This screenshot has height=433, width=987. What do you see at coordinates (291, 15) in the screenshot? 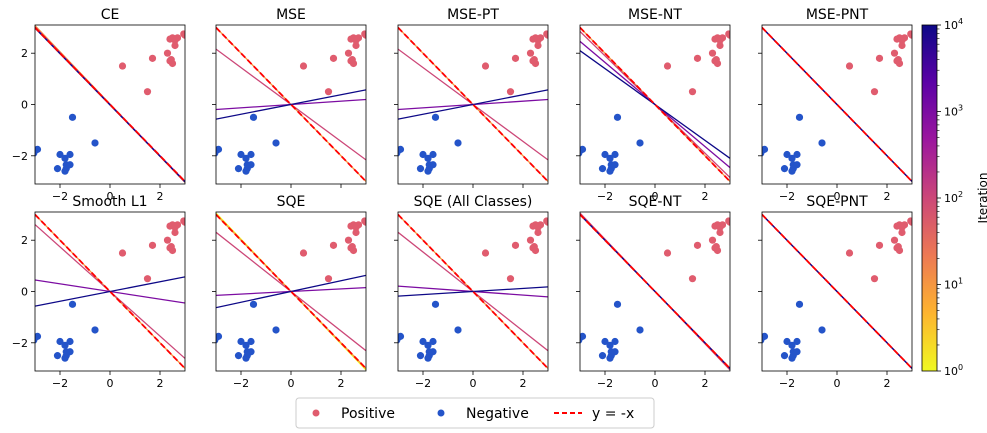
I see `subplot-title: MSE` at bounding box center [291, 15].